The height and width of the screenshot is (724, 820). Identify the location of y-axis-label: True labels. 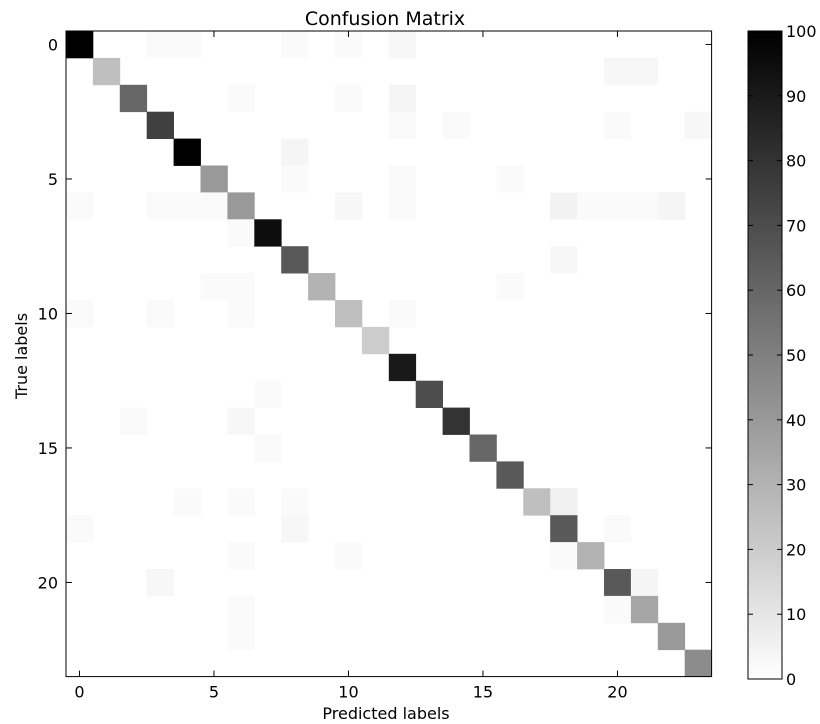
(21, 356).